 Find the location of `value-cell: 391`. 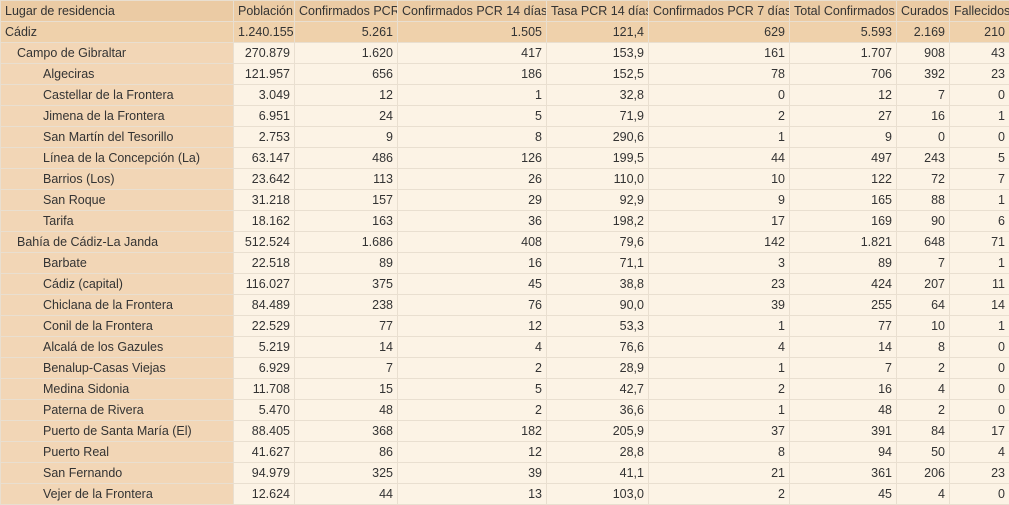

value-cell: 391 is located at coordinates (843, 431).